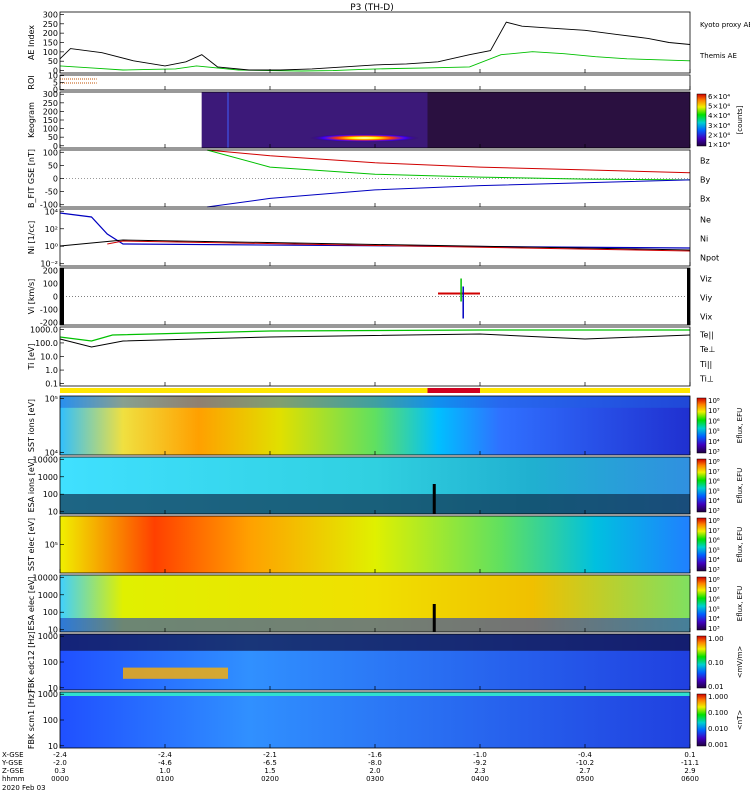 The image size is (750, 800). Describe the element at coordinates (59, 771) in the screenshot. I see `time-axis-value-0-2: 0.3` at that location.